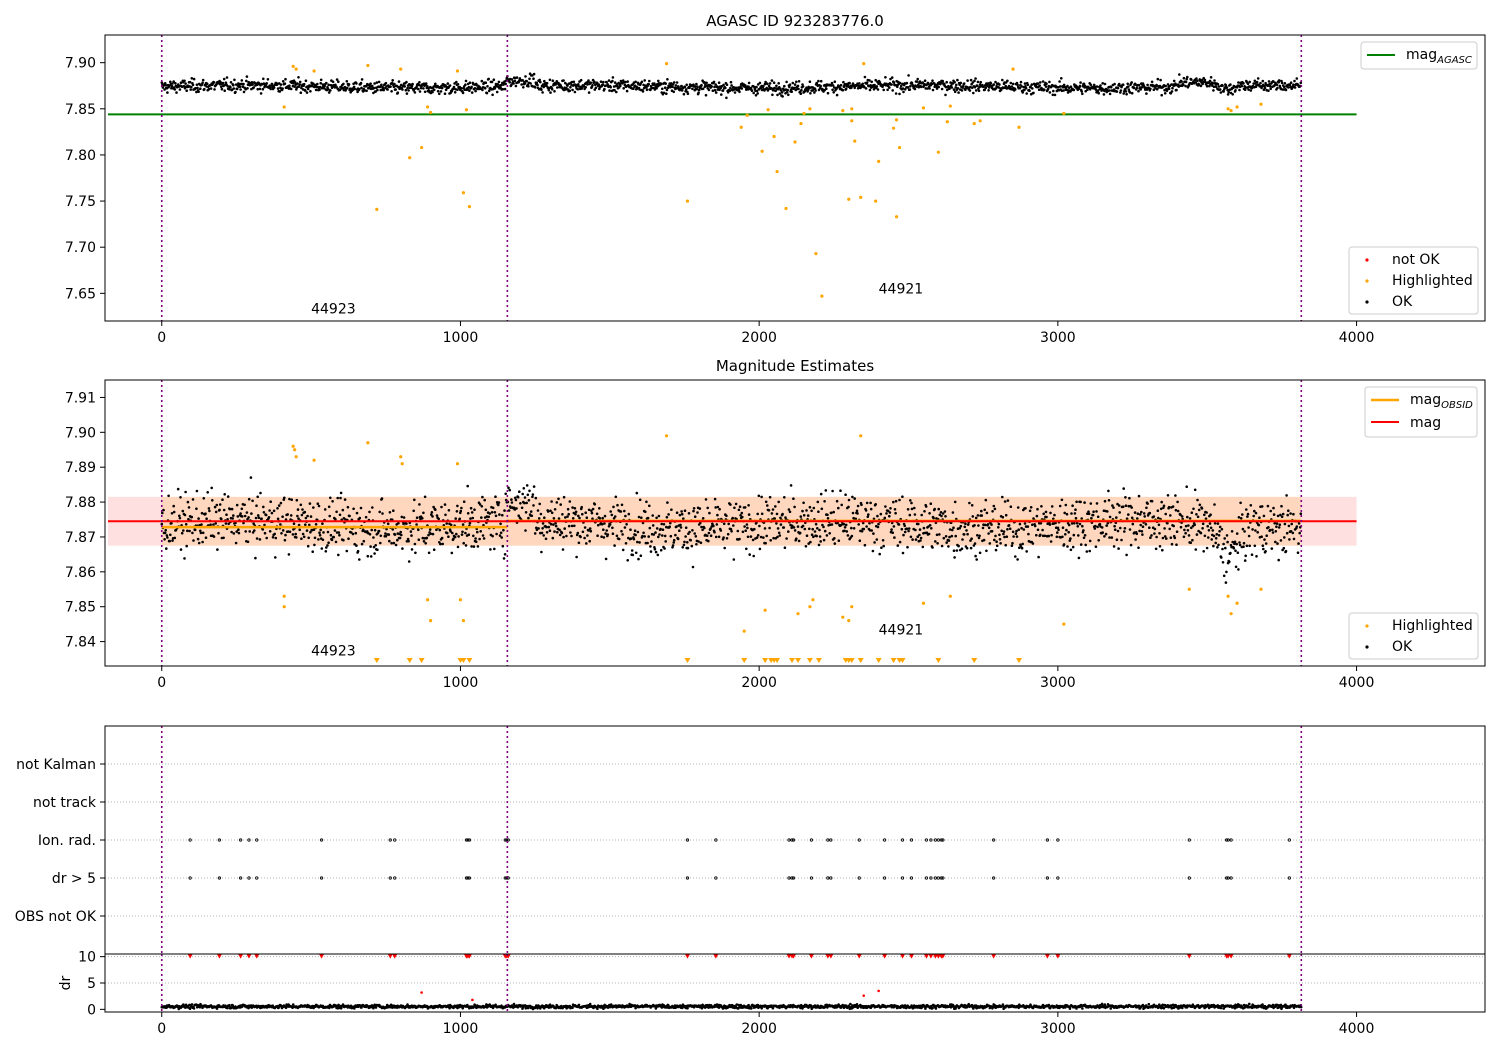 Image resolution: width=1500 pixels, height=1050 pixels. Describe the element at coordinates (931, 840) in the screenshot. I see `ion-rad-flag-point` at that location.